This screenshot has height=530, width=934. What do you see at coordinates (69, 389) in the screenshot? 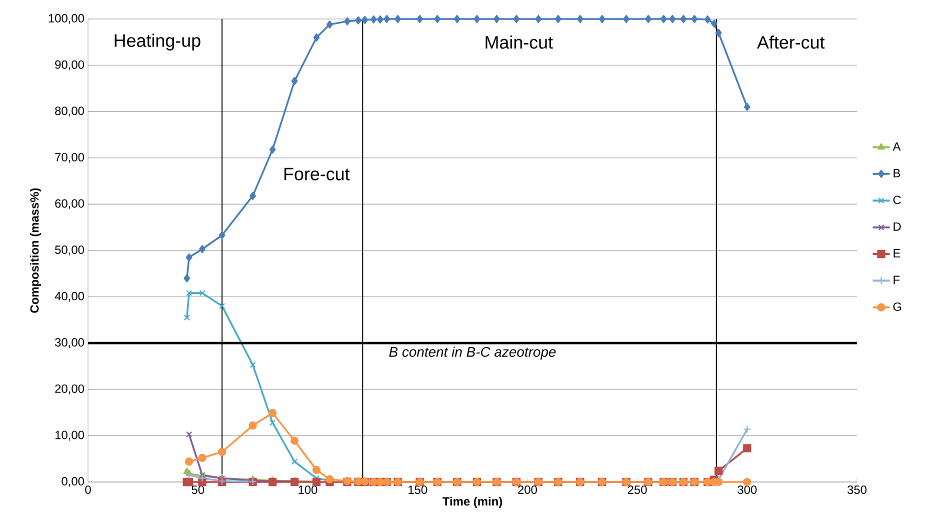
I see `y-tick-label: 20,00` at bounding box center [69, 389].